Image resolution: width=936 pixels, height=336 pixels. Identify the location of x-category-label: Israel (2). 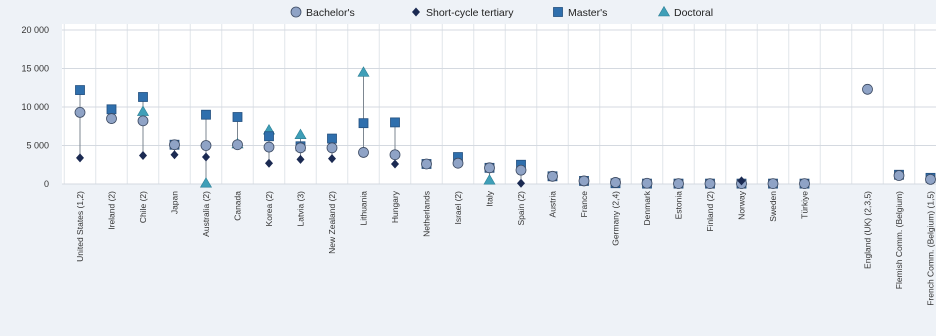
(458, 208).